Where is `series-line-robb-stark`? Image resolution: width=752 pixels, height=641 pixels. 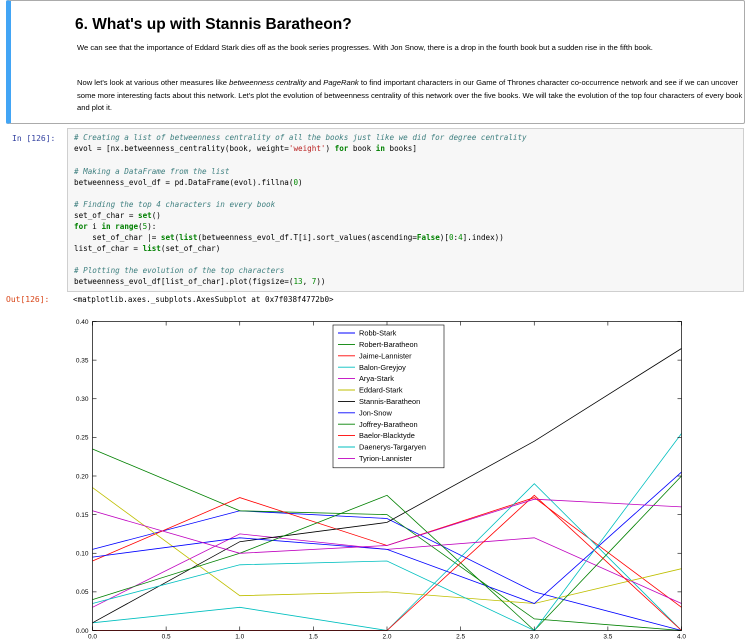 series-line-robb-stark is located at coordinates (387, 570).